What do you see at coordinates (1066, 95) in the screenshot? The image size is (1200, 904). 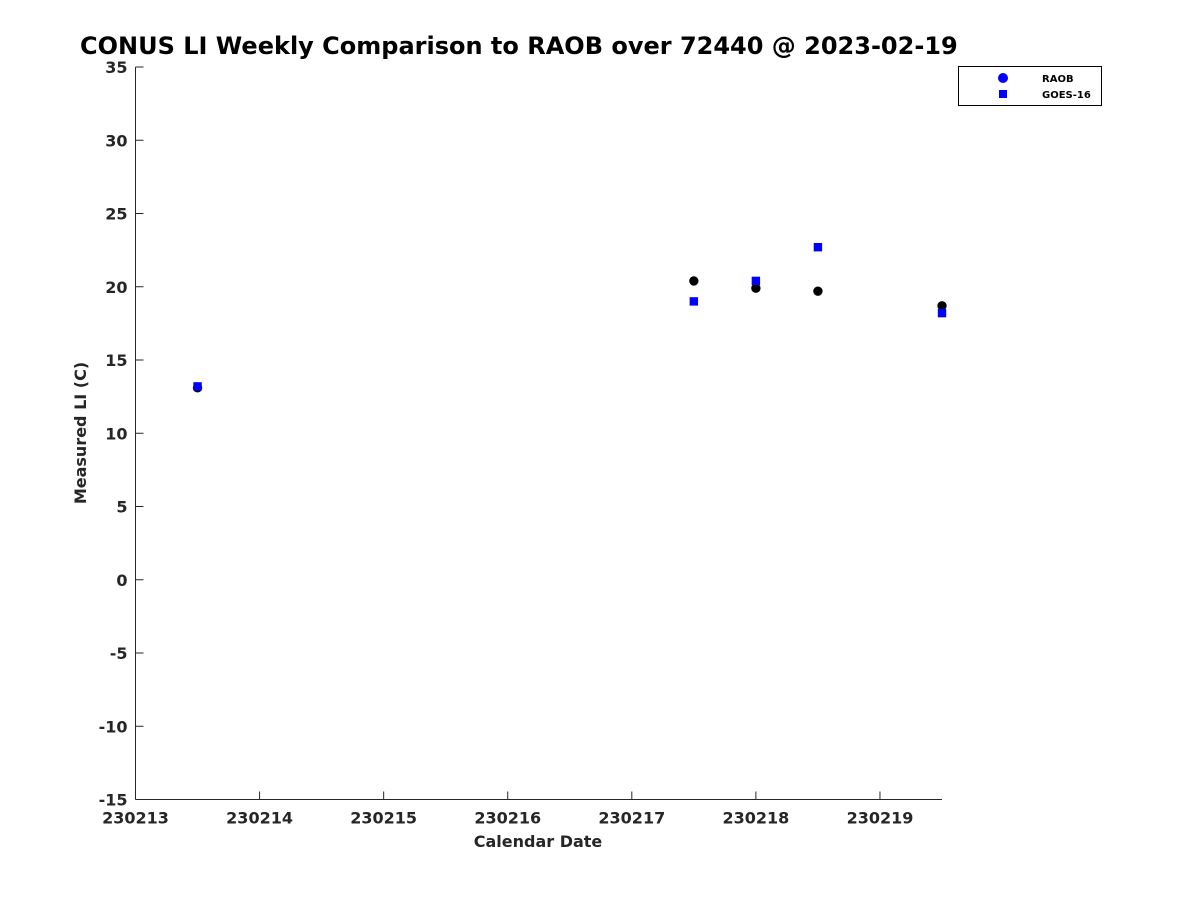 I see `legend-label: GOES-16` at bounding box center [1066, 95].